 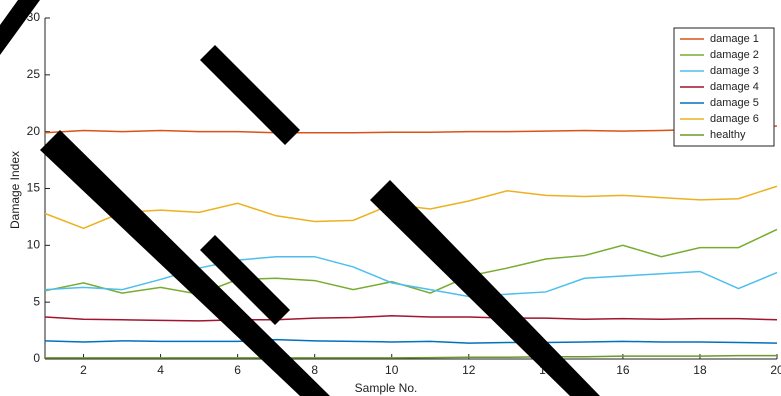 What do you see at coordinates (160, 370) in the screenshot?
I see `x-tick-label: 4` at bounding box center [160, 370].